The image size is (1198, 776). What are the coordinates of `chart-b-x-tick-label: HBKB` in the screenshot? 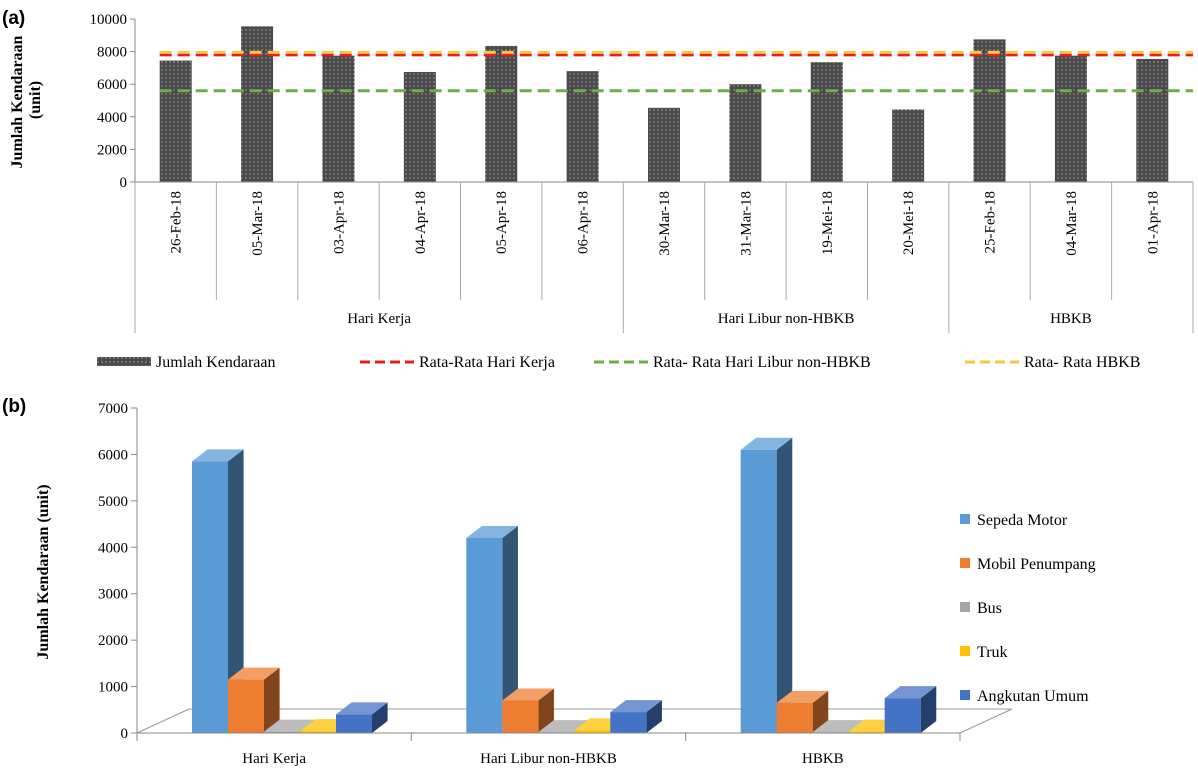 It's located at (823, 759).